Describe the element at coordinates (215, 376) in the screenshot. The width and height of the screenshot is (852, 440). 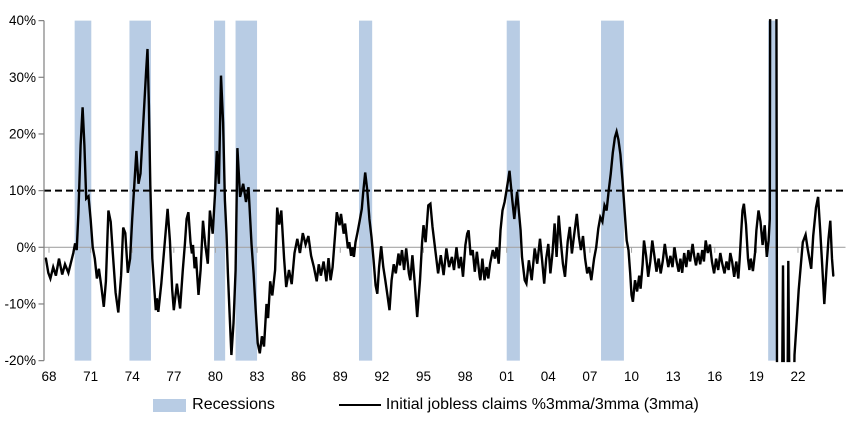
I see `x-axis-label: 80` at that location.